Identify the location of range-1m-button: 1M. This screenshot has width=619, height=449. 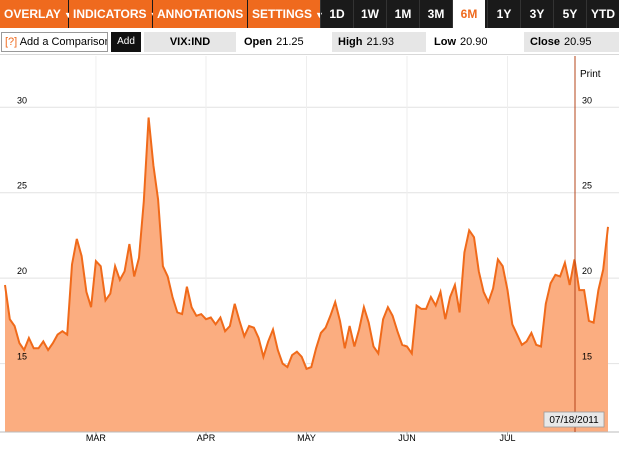
(402, 14).